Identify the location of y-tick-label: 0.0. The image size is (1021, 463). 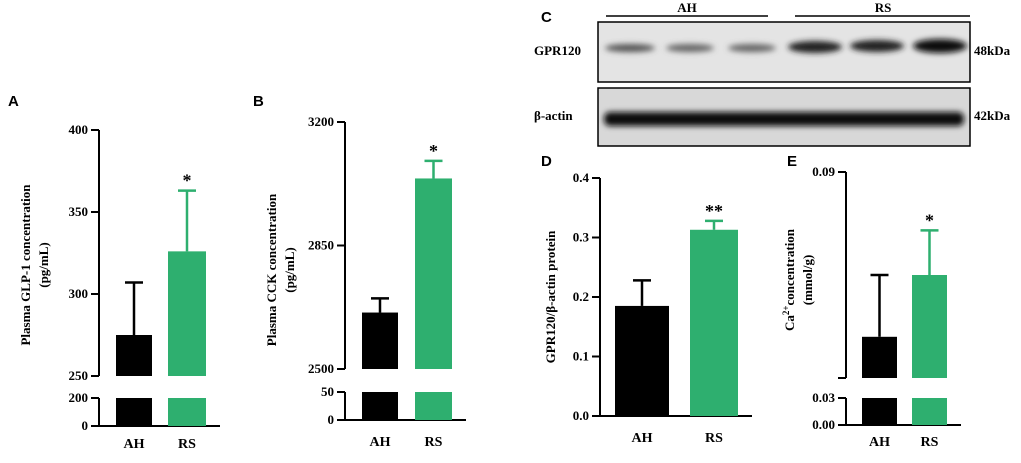
(581, 415).